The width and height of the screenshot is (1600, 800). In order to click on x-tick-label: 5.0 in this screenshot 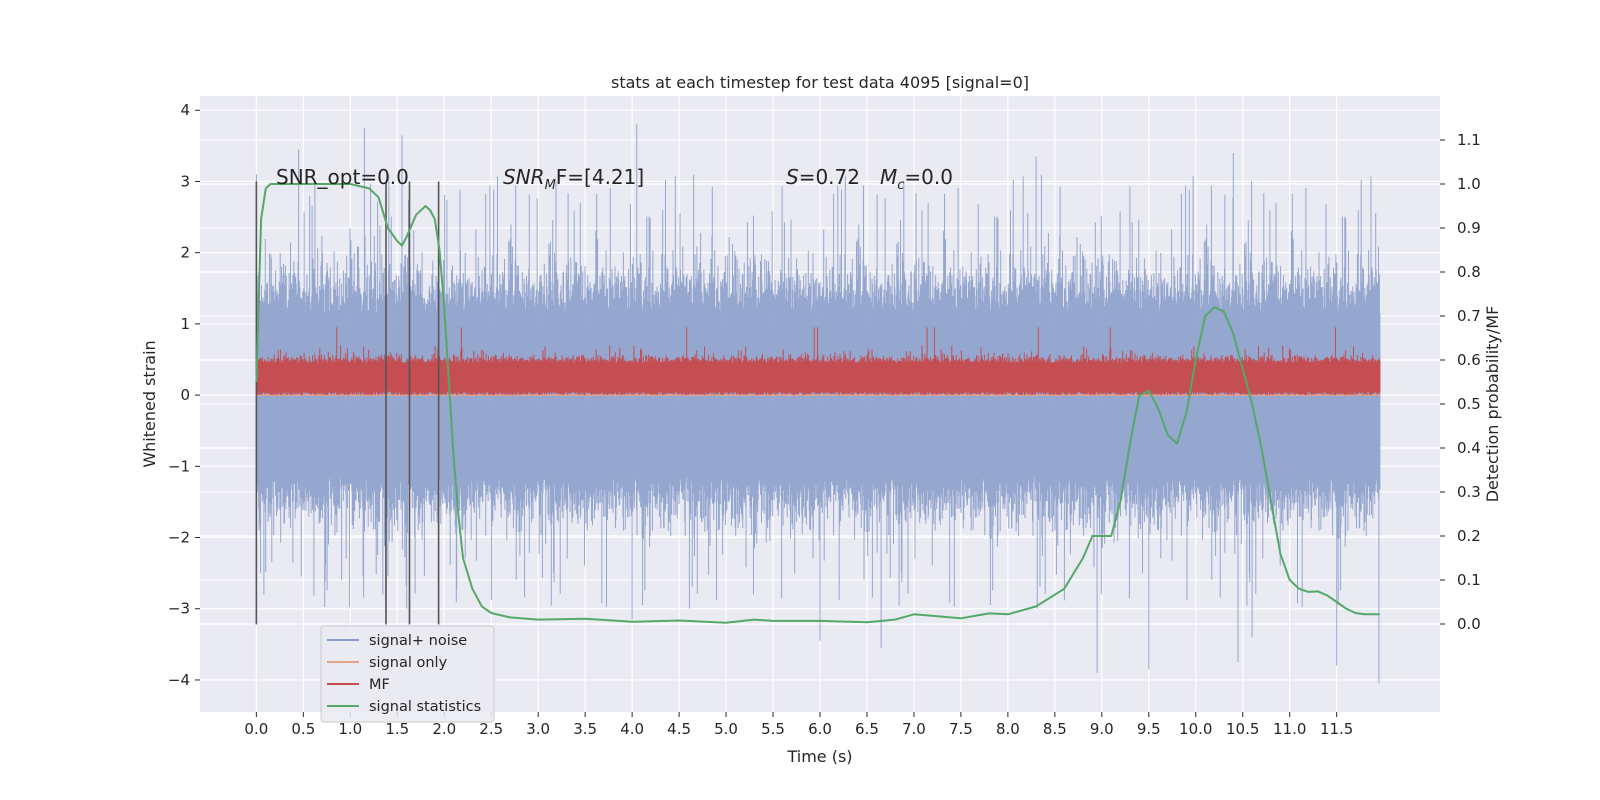, I will do `click(726, 729)`.